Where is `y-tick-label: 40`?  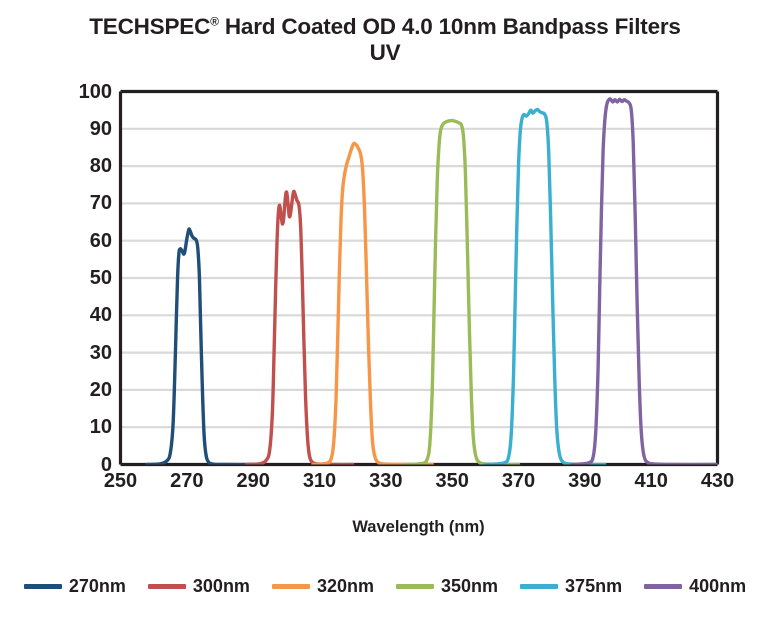 y-tick-label: 40 is located at coordinates (100, 315).